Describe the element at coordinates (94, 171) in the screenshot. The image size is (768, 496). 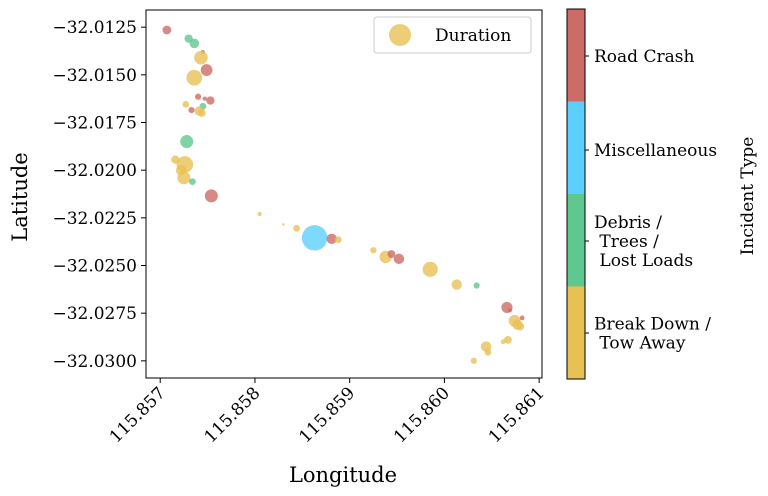
I see `y-tick-label: −32.0200` at that location.